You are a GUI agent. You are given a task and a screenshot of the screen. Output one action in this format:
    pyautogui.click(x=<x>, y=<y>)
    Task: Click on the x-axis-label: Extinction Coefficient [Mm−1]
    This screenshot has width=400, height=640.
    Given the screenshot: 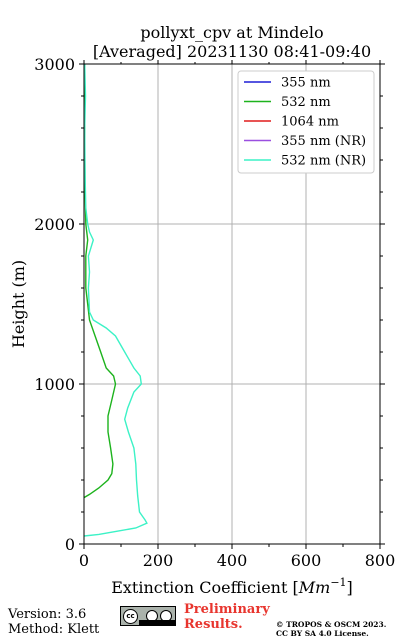 What is the action you would take?
    pyautogui.click(x=232, y=586)
    